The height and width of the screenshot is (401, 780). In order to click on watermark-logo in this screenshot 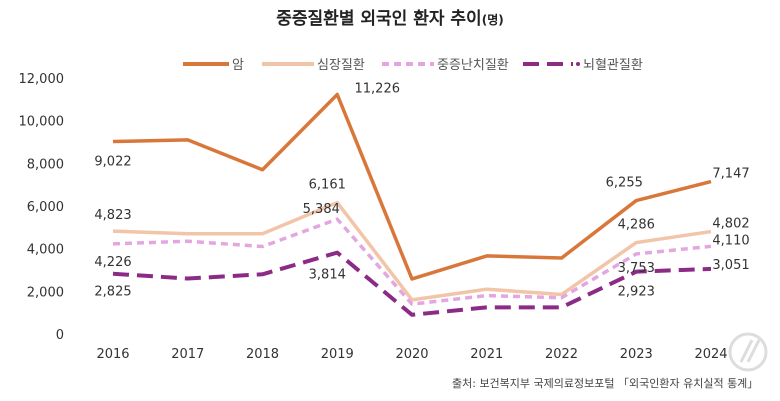, I will do `click(748, 352)`.